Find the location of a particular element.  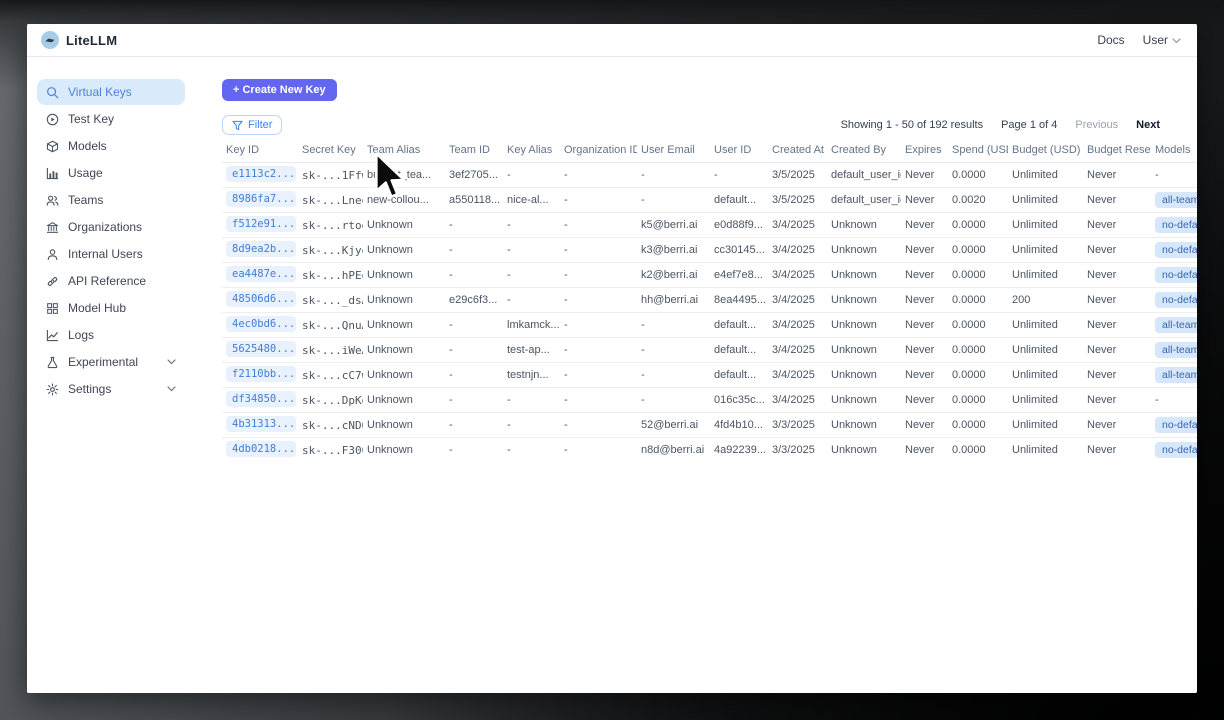

column-header-secret-key: Secret Key is located at coordinates (330, 152).